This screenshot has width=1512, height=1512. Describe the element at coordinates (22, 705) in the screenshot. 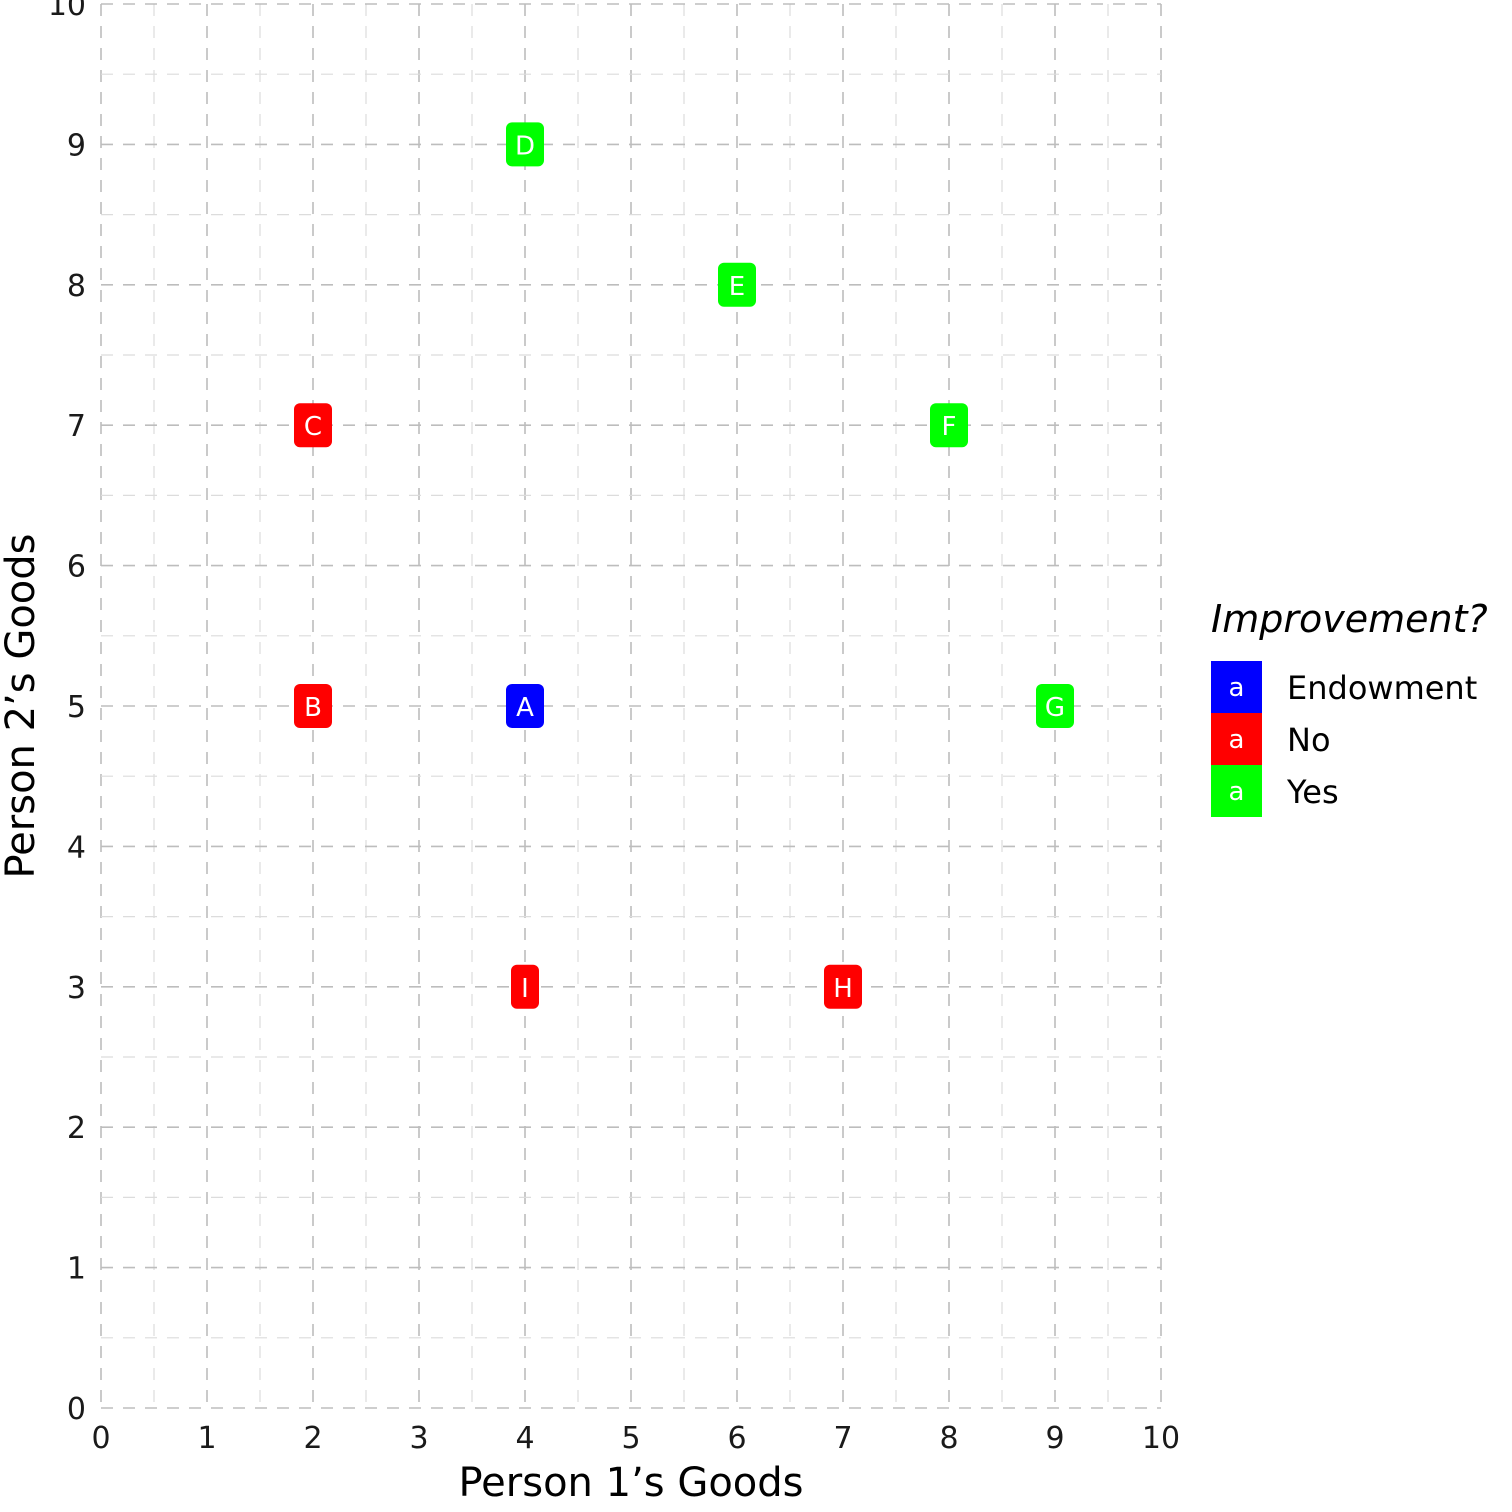

I see `y-axis-title: Person 2’s Goods` at that location.